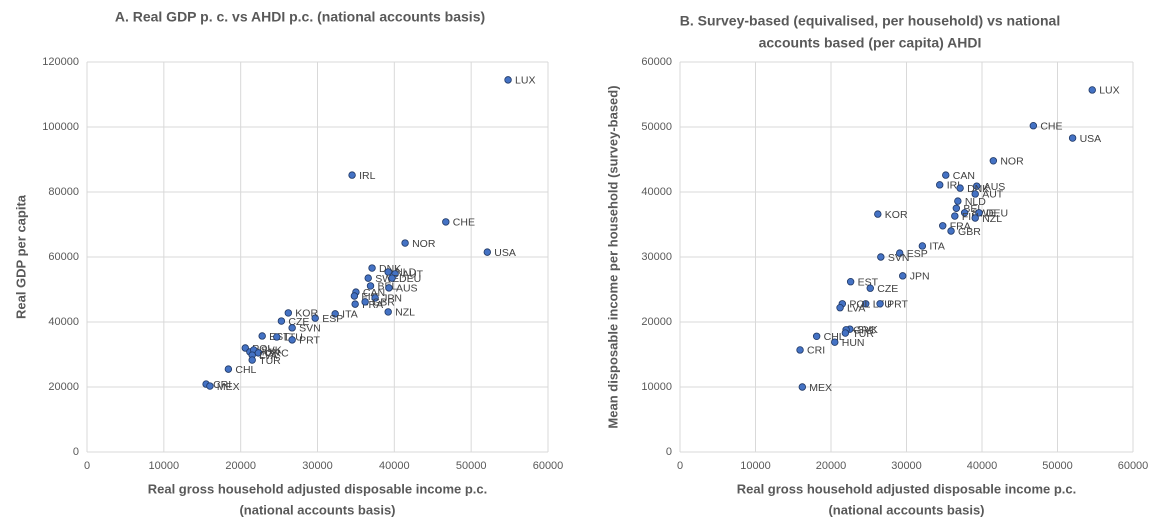  I want to click on point-label: NLD, so click(975, 202).